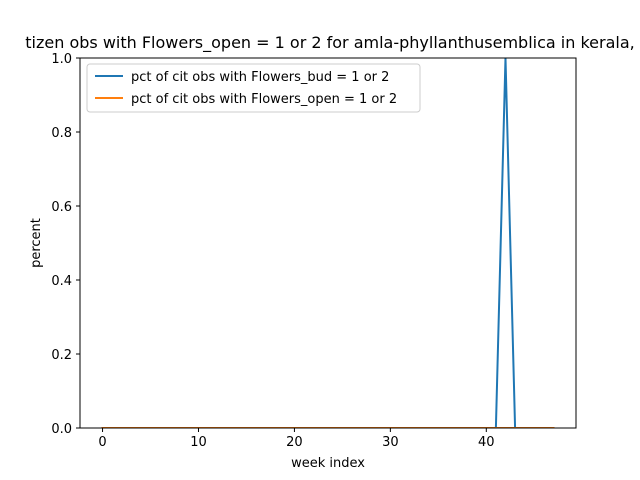 The height and width of the screenshot is (480, 640). I want to click on y-tick-label: 0.4, so click(61, 281).